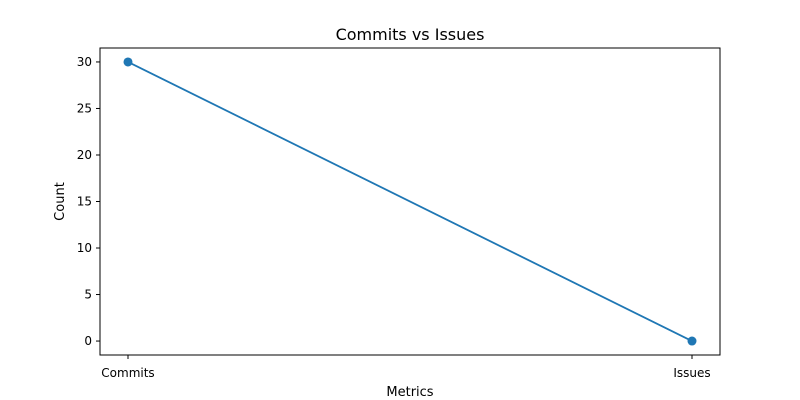 Image resolution: width=800 pixels, height=400 pixels. I want to click on x-axis-label: Metrics, so click(409, 392).